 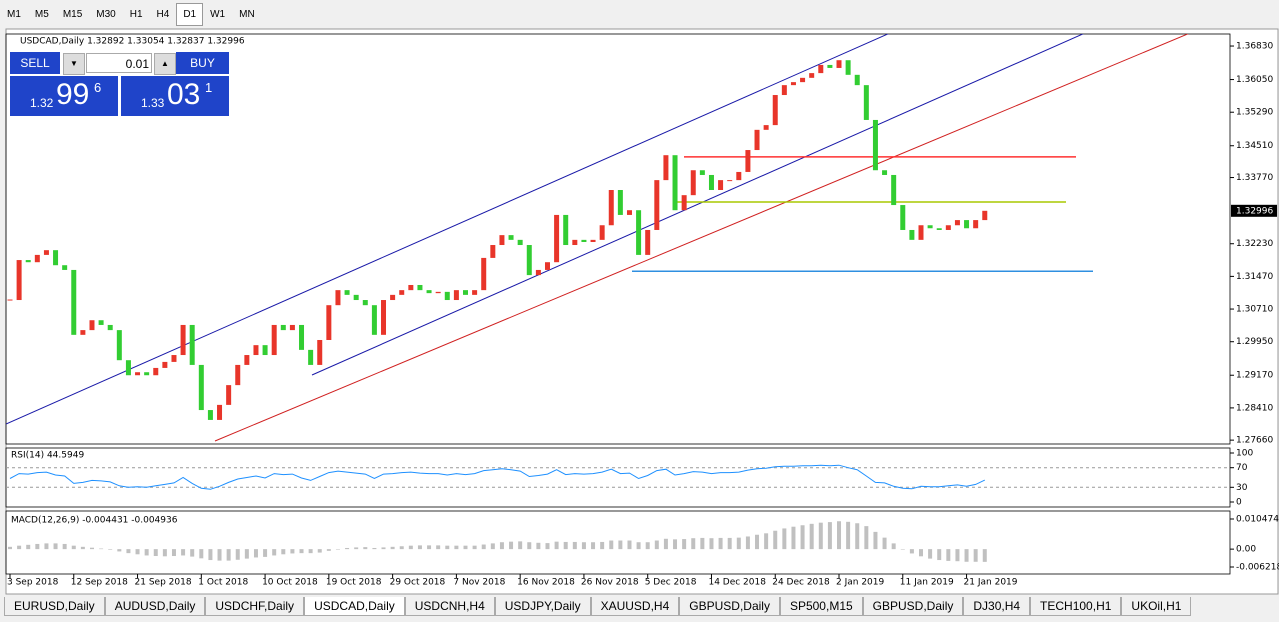 What do you see at coordinates (106, 14) in the screenshot?
I see `timeframe-button: M30` at bounding box center [106, 14].